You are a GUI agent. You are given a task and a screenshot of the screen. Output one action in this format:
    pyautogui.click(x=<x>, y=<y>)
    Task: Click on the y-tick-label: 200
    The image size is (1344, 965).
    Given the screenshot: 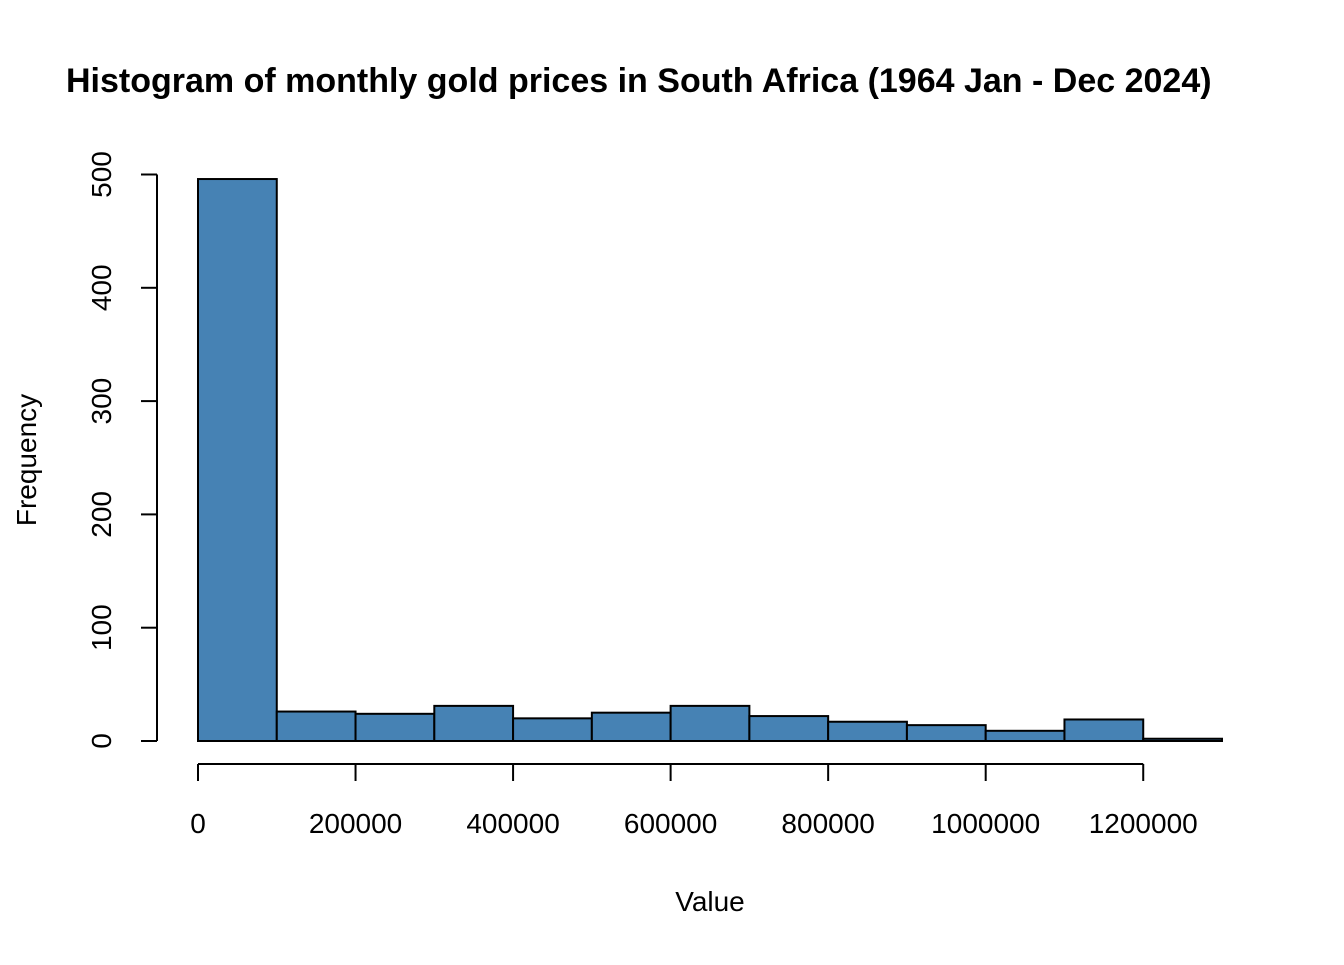 What is the action you would take?
    pyautogui.click(x=101, y=514)
    